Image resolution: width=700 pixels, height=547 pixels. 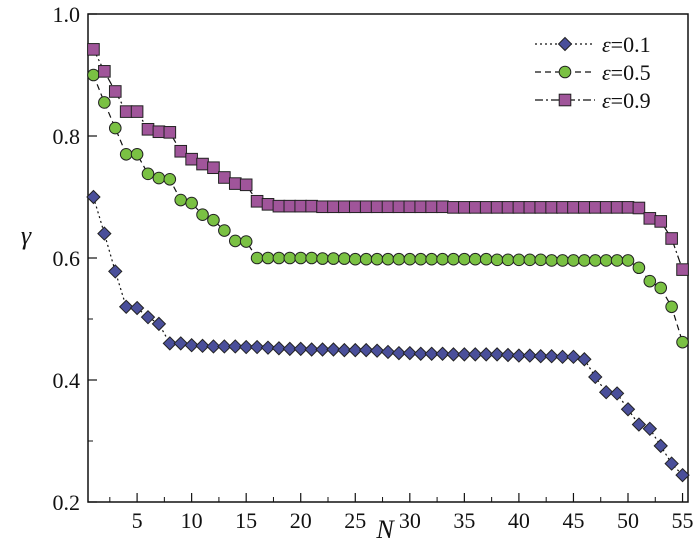 What do you see at coordinates (683, 520) in the screenshot?
I see `x-tick-label: 55` at bounding box center [683, 520].